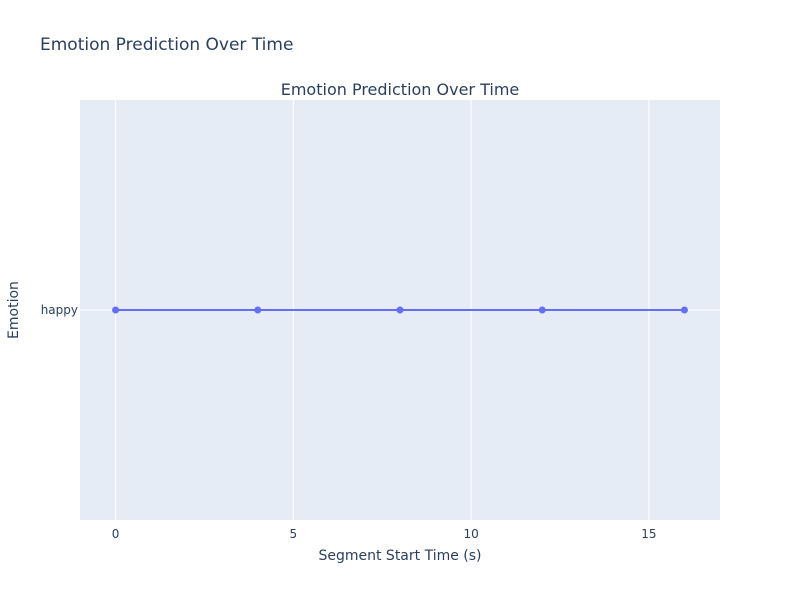  I want to click on y-tick-labels: happy, so click(59, 310).